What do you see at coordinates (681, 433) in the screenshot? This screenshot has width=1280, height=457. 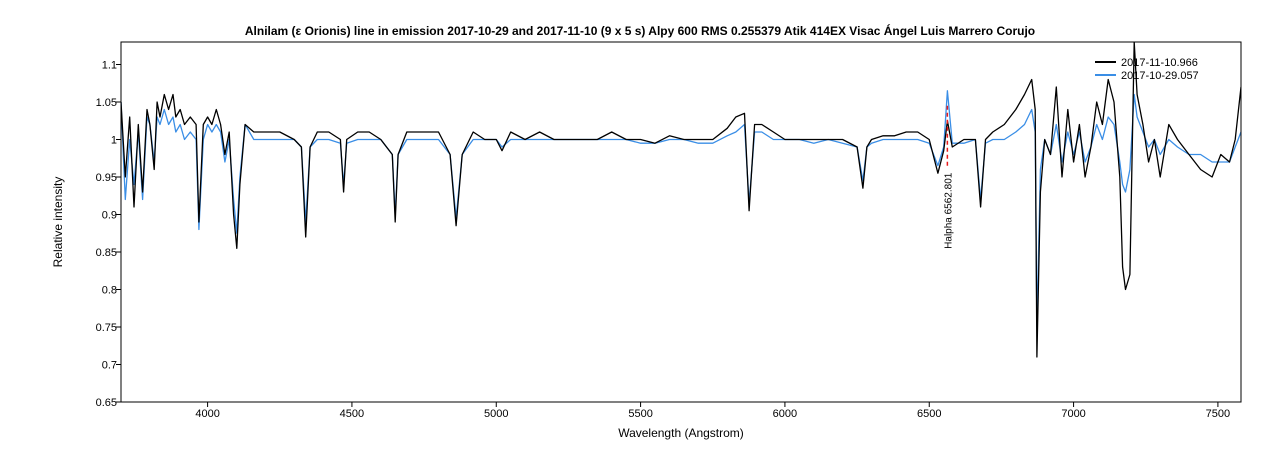 I see `x-axis-label: Wavelength (Angstrom)` at bounding box center [681, 433].